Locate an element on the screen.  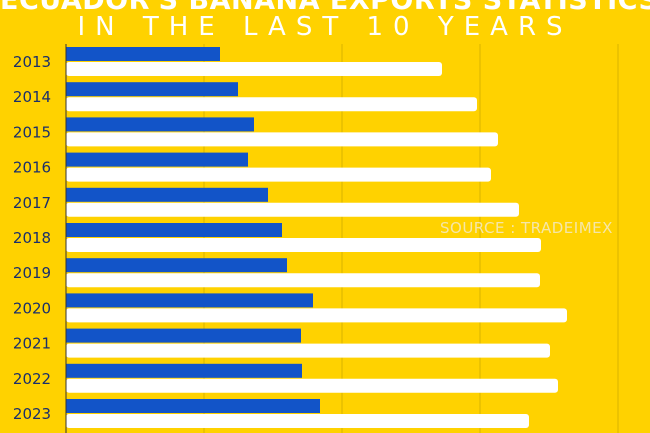
bar-white-2015 is located at coordinates (282, 139).